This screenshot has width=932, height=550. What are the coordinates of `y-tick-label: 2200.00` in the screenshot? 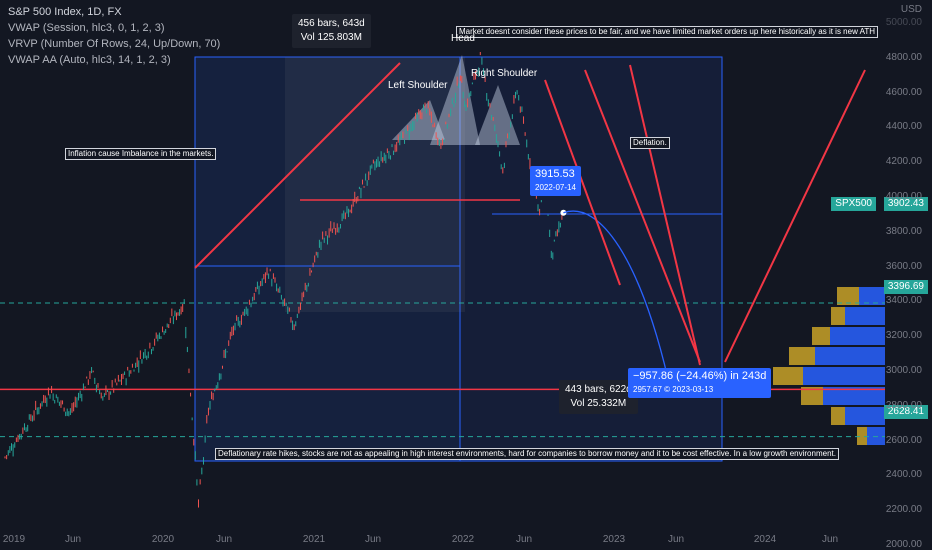 It's located at (903, 510).